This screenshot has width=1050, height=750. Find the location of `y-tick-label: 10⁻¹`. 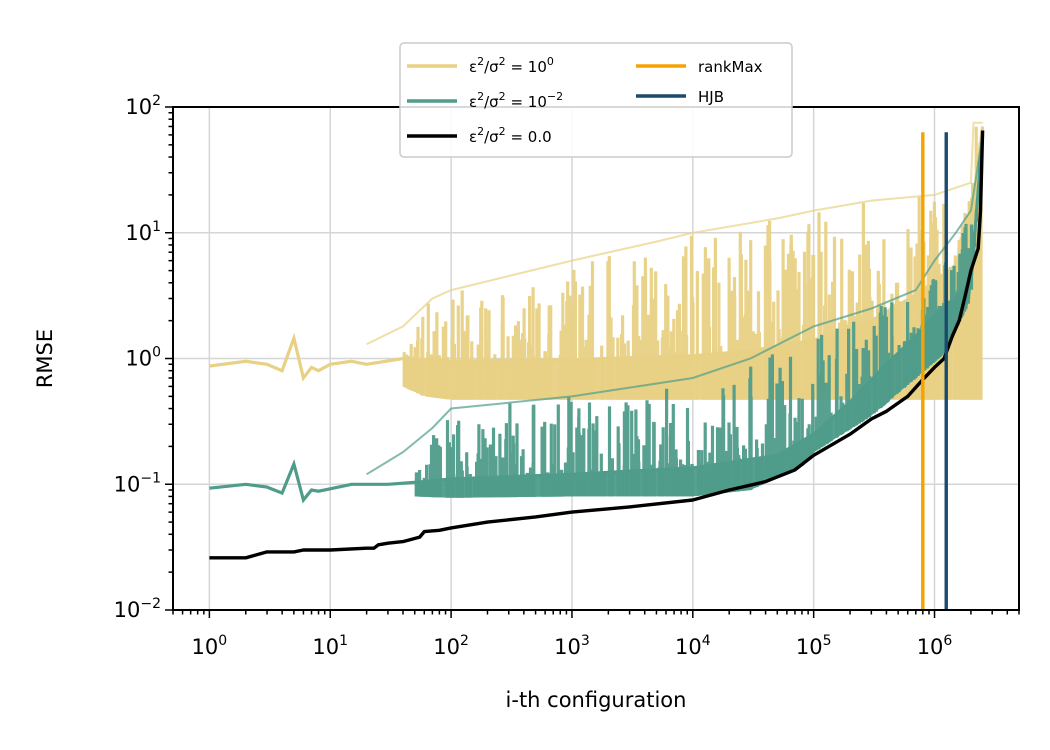

y-tick-label: 10⁻¹ is located at coordinates (137, 483).